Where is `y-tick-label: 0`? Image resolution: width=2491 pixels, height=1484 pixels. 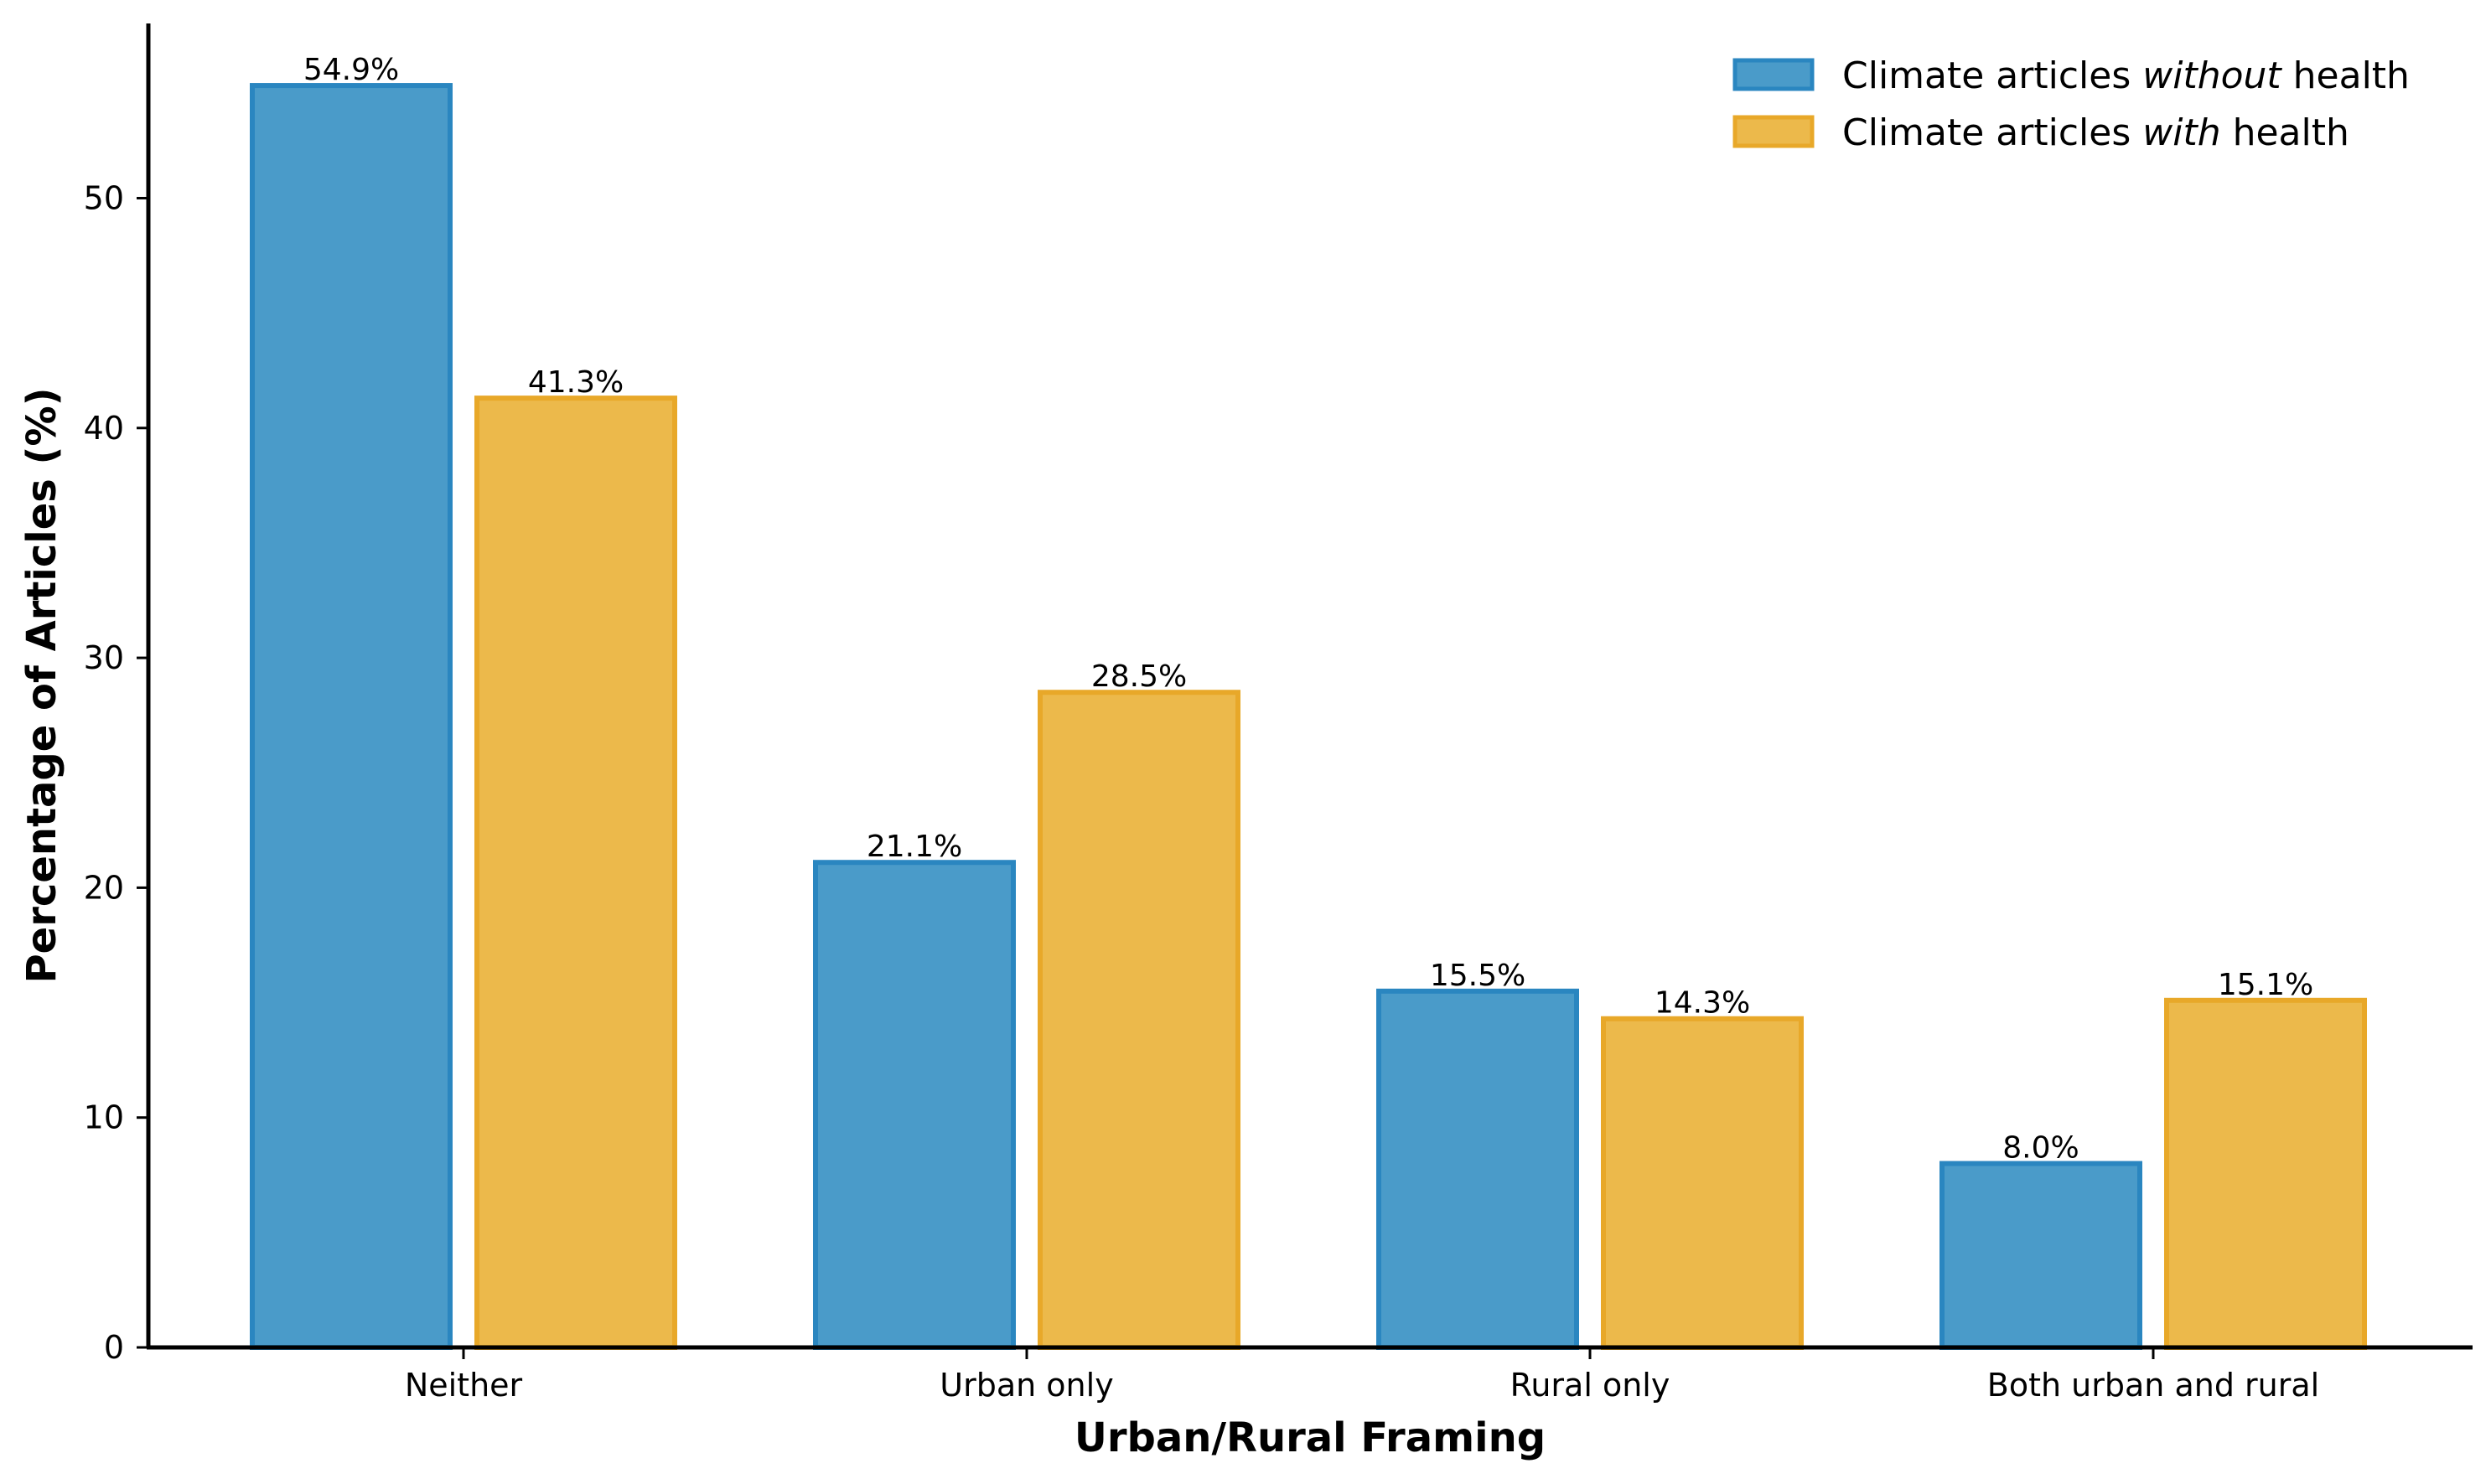
y-tick-label: 0 is located at coordinates (114, 1348).